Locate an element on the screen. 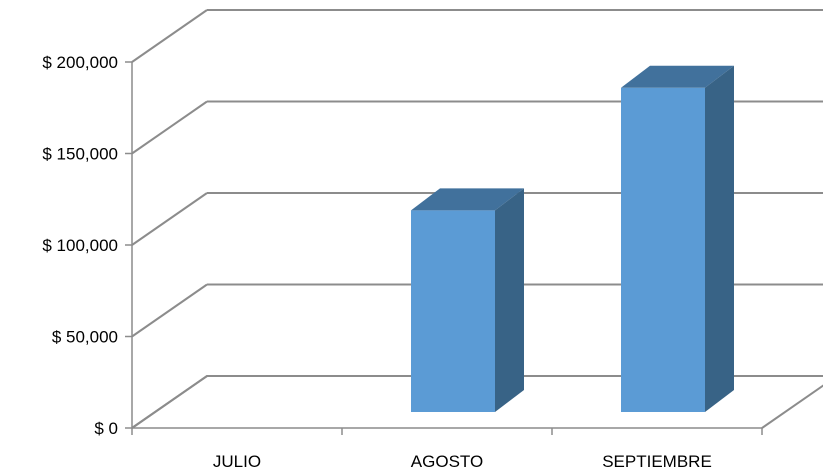  x-category-label: SEPTIEMBRE is located at coordinates (657, 461).